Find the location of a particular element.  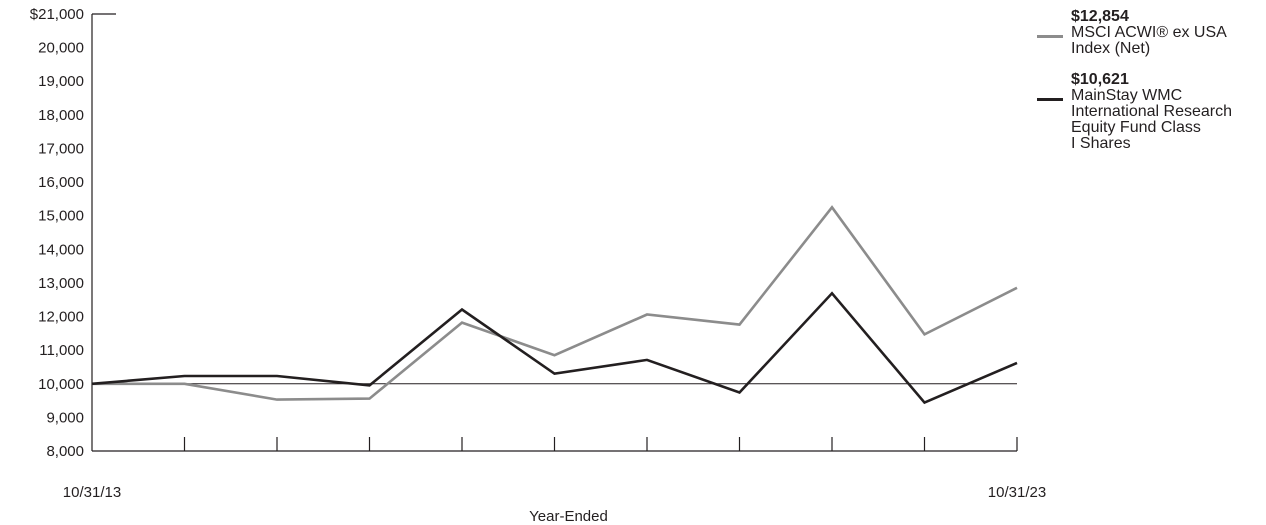

y-tick-label: 12,000 is located at coordinates (61, 317).